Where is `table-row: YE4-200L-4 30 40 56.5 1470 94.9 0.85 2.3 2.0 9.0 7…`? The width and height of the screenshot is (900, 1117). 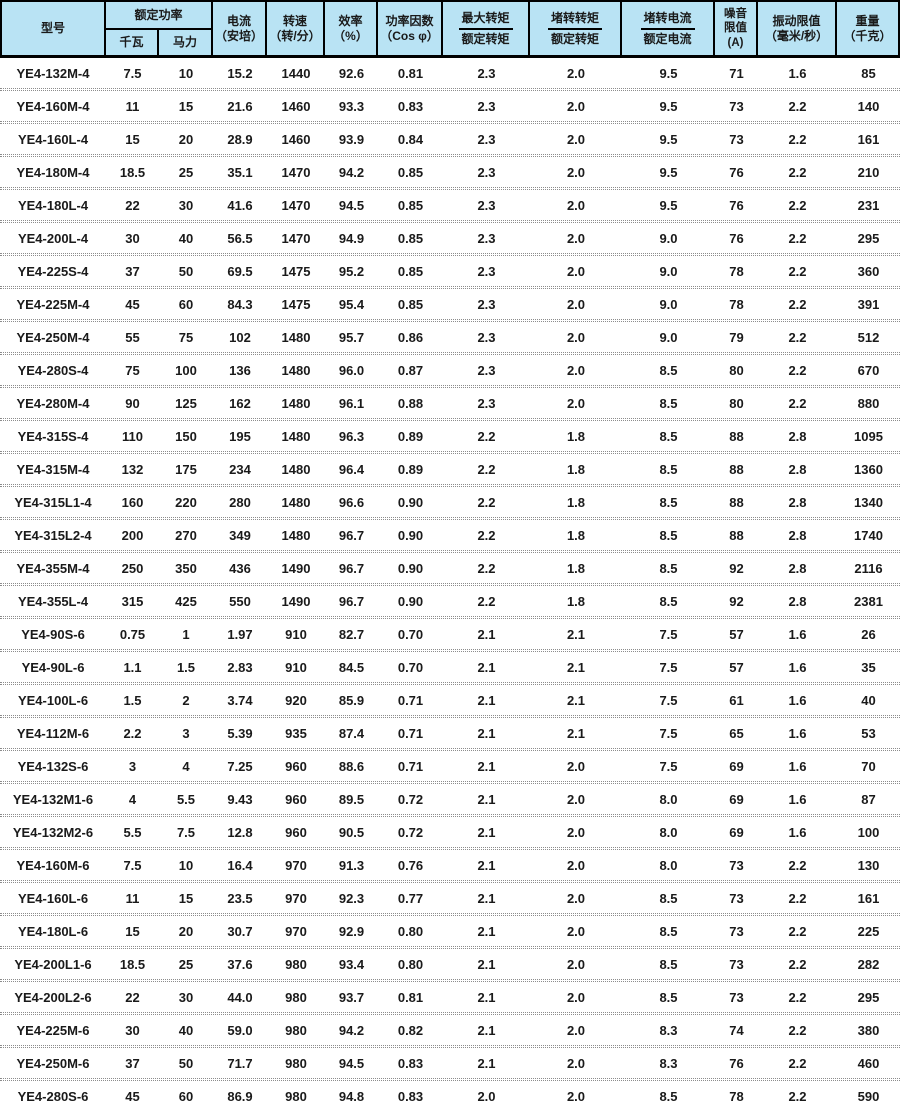
table-row: YE4-200L-4 30 40 56.5 1470 94.9 0.85 2.3 2.0 9.0 7… is located at coordinates (450, 238).